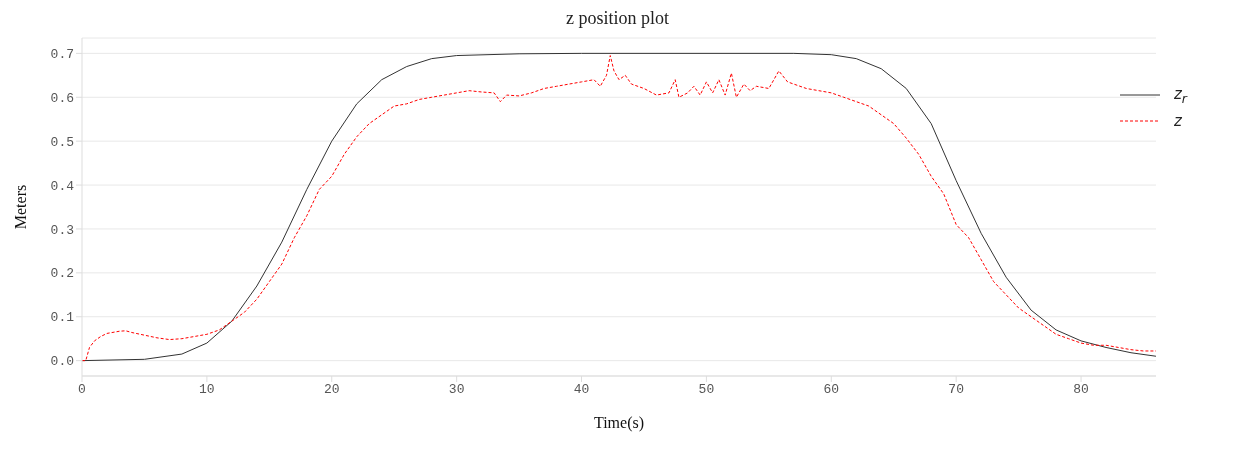  Describe the element at coordinates (619, 423) in the screenshot. I see `x-axis-title: Time(s)` at that location.